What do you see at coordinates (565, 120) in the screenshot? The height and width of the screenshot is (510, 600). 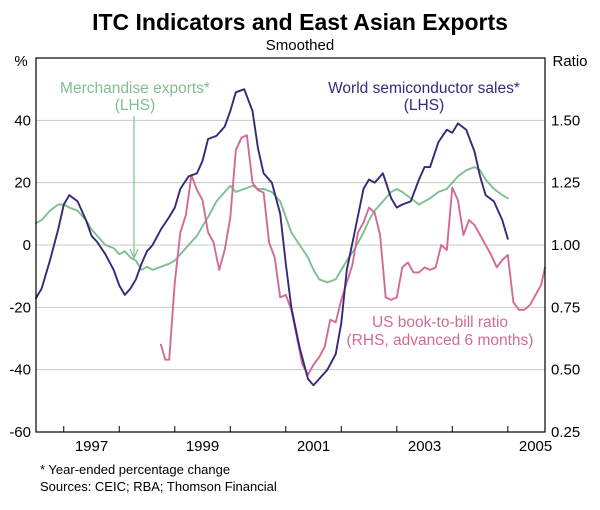 I see `right-tick-label: 1.50` at bounding box center [565, 120].